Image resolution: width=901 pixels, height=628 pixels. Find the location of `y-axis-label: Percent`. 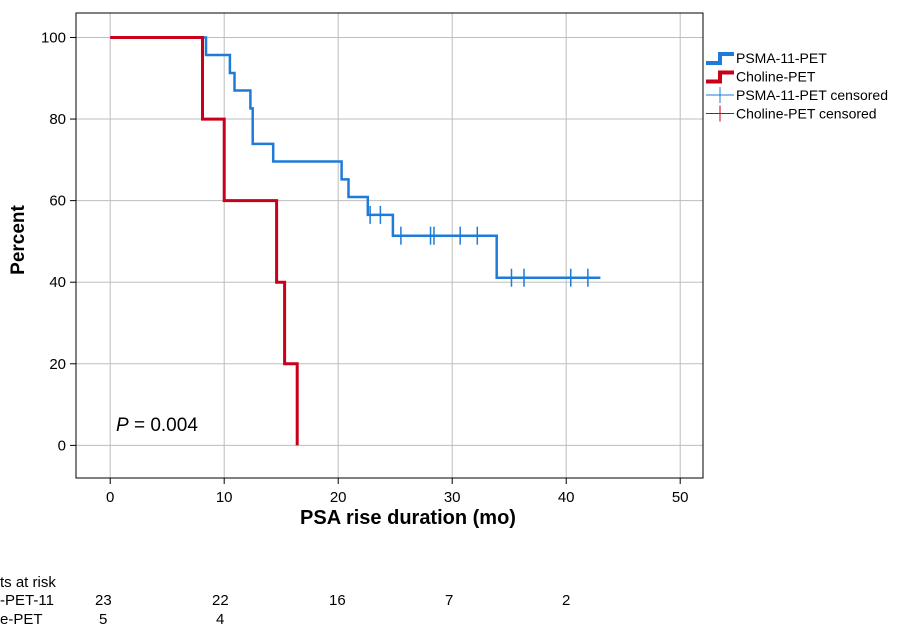

y-axis-label: Percent is located at coordinates (18, 239).